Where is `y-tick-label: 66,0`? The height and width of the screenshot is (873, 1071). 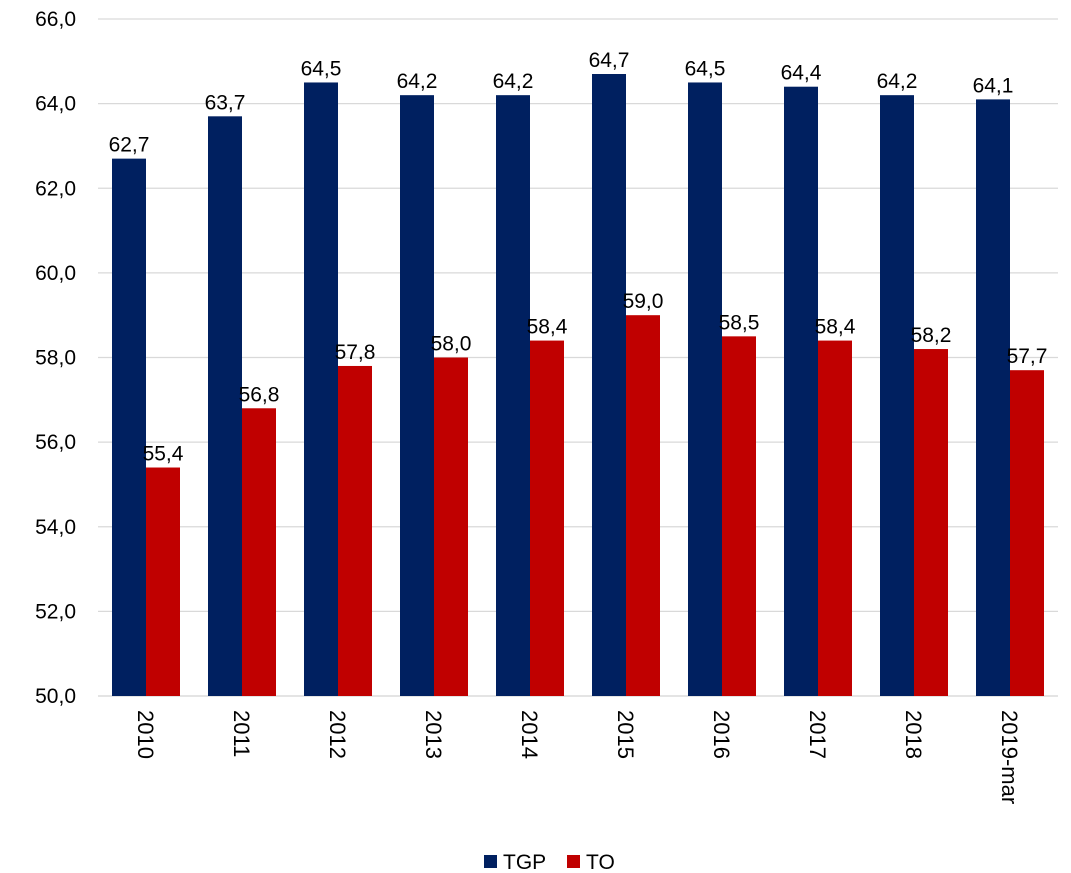 y-tick-label: 66,0 is located at coordinates (55, 19).